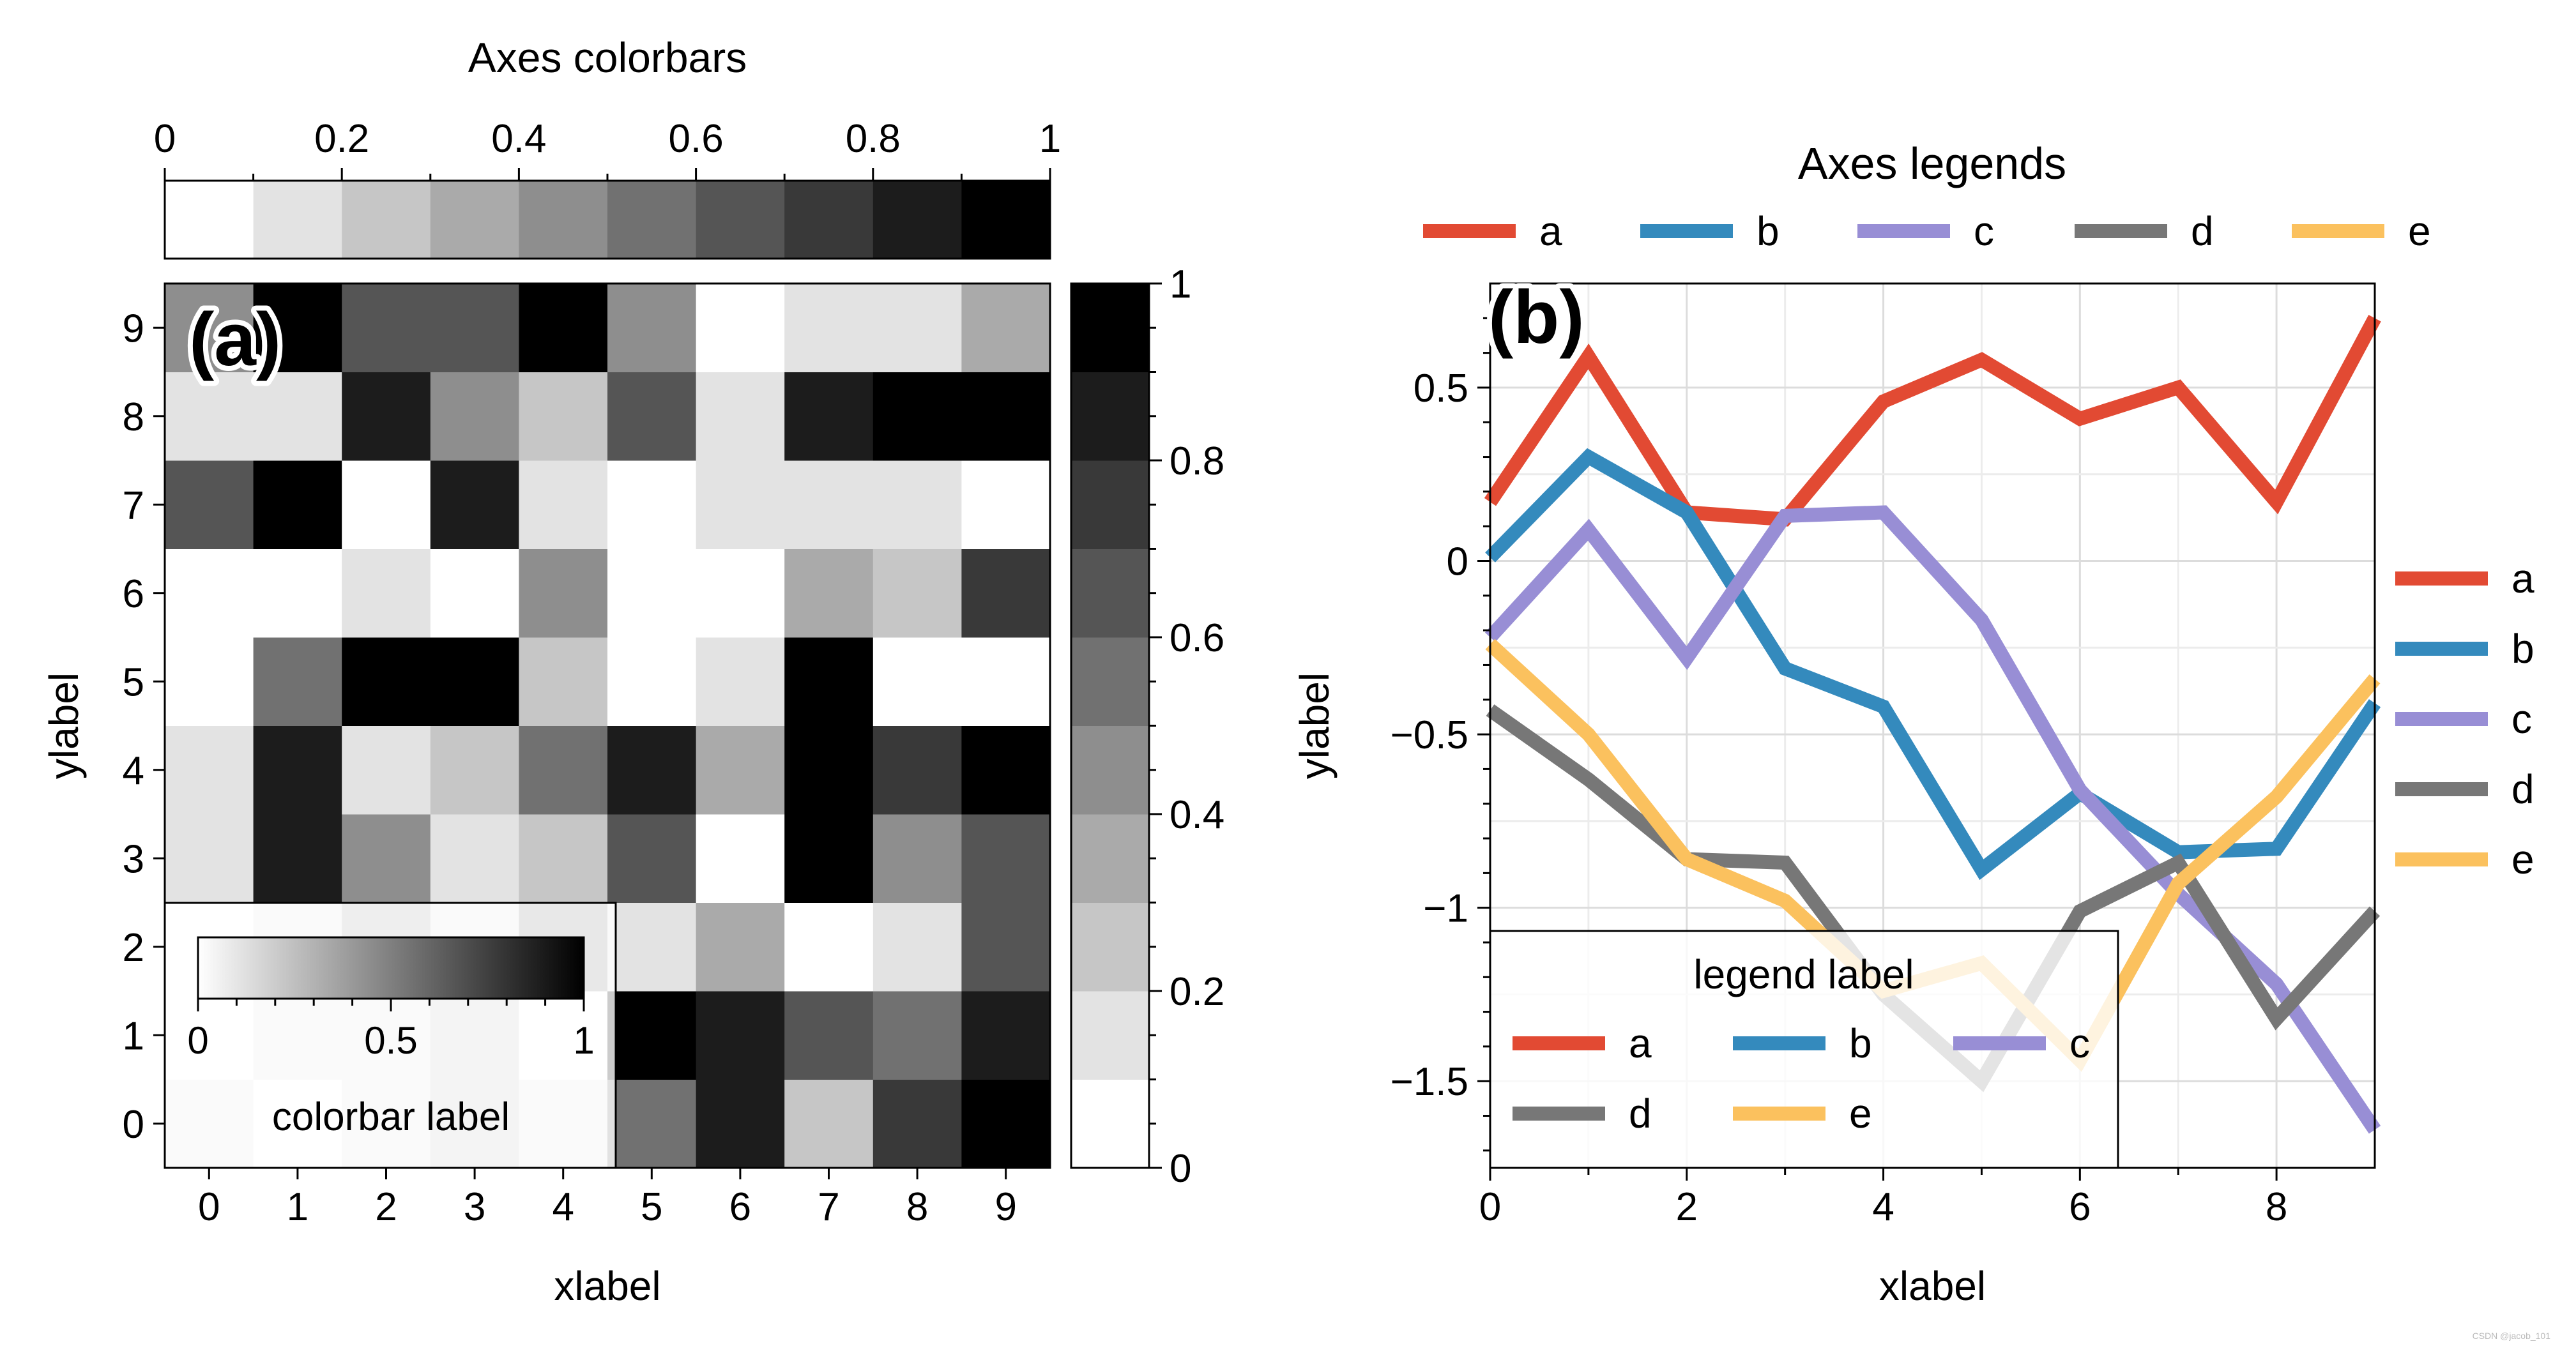  What do you see at coordinates (1490, 1207) in the screenshot?
I see `x-tick-label: 0` at bounding box center [1490, 1207].